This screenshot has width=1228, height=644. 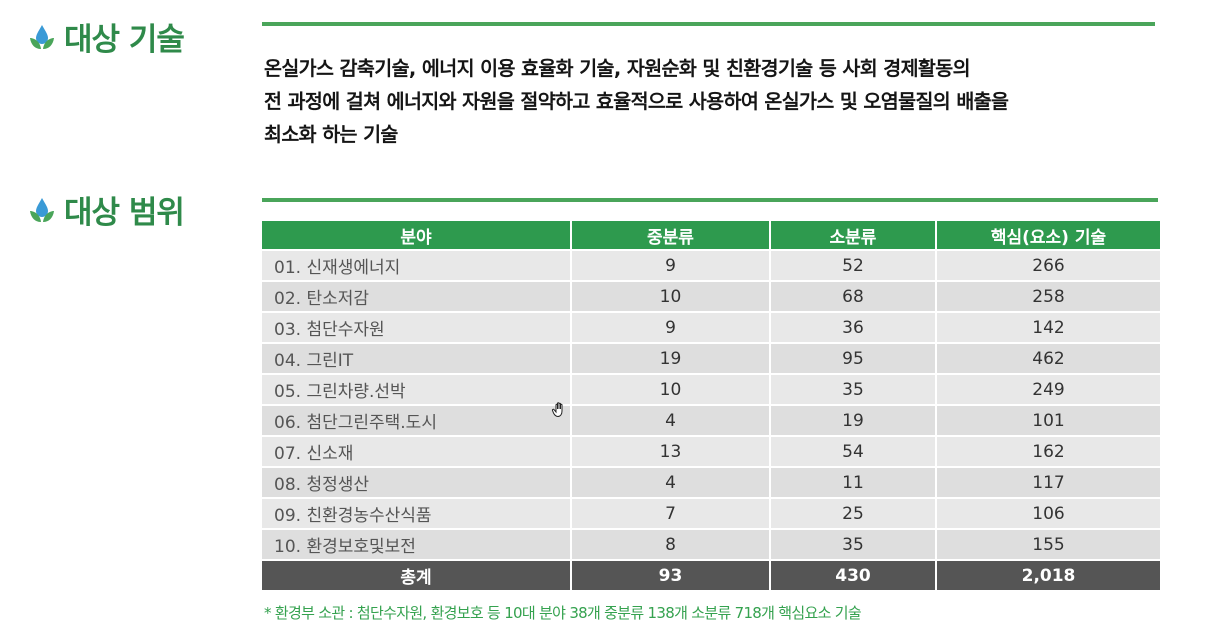 I want to click on total-label: 총계, so click(x=417, y=574).